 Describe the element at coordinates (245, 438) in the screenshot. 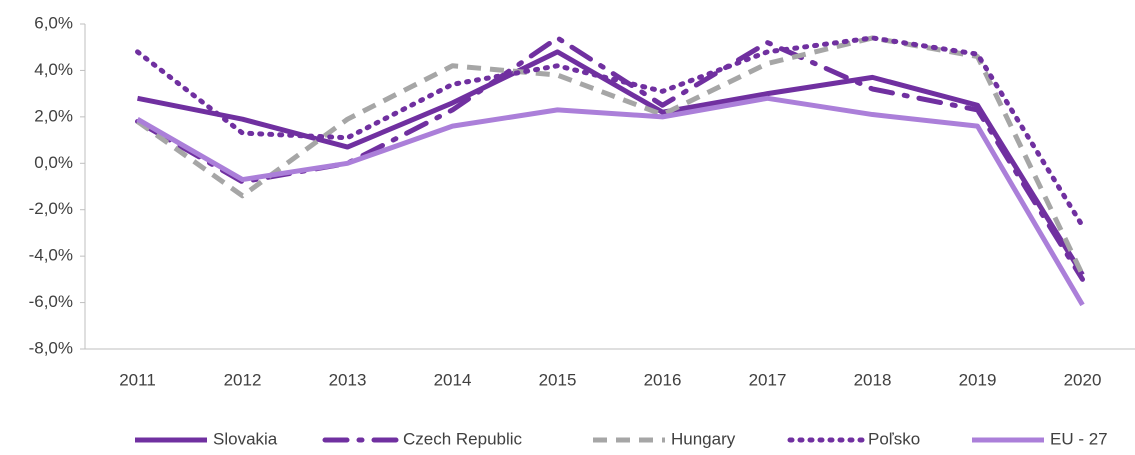

I see `legend-label: Slovakia` at that location.